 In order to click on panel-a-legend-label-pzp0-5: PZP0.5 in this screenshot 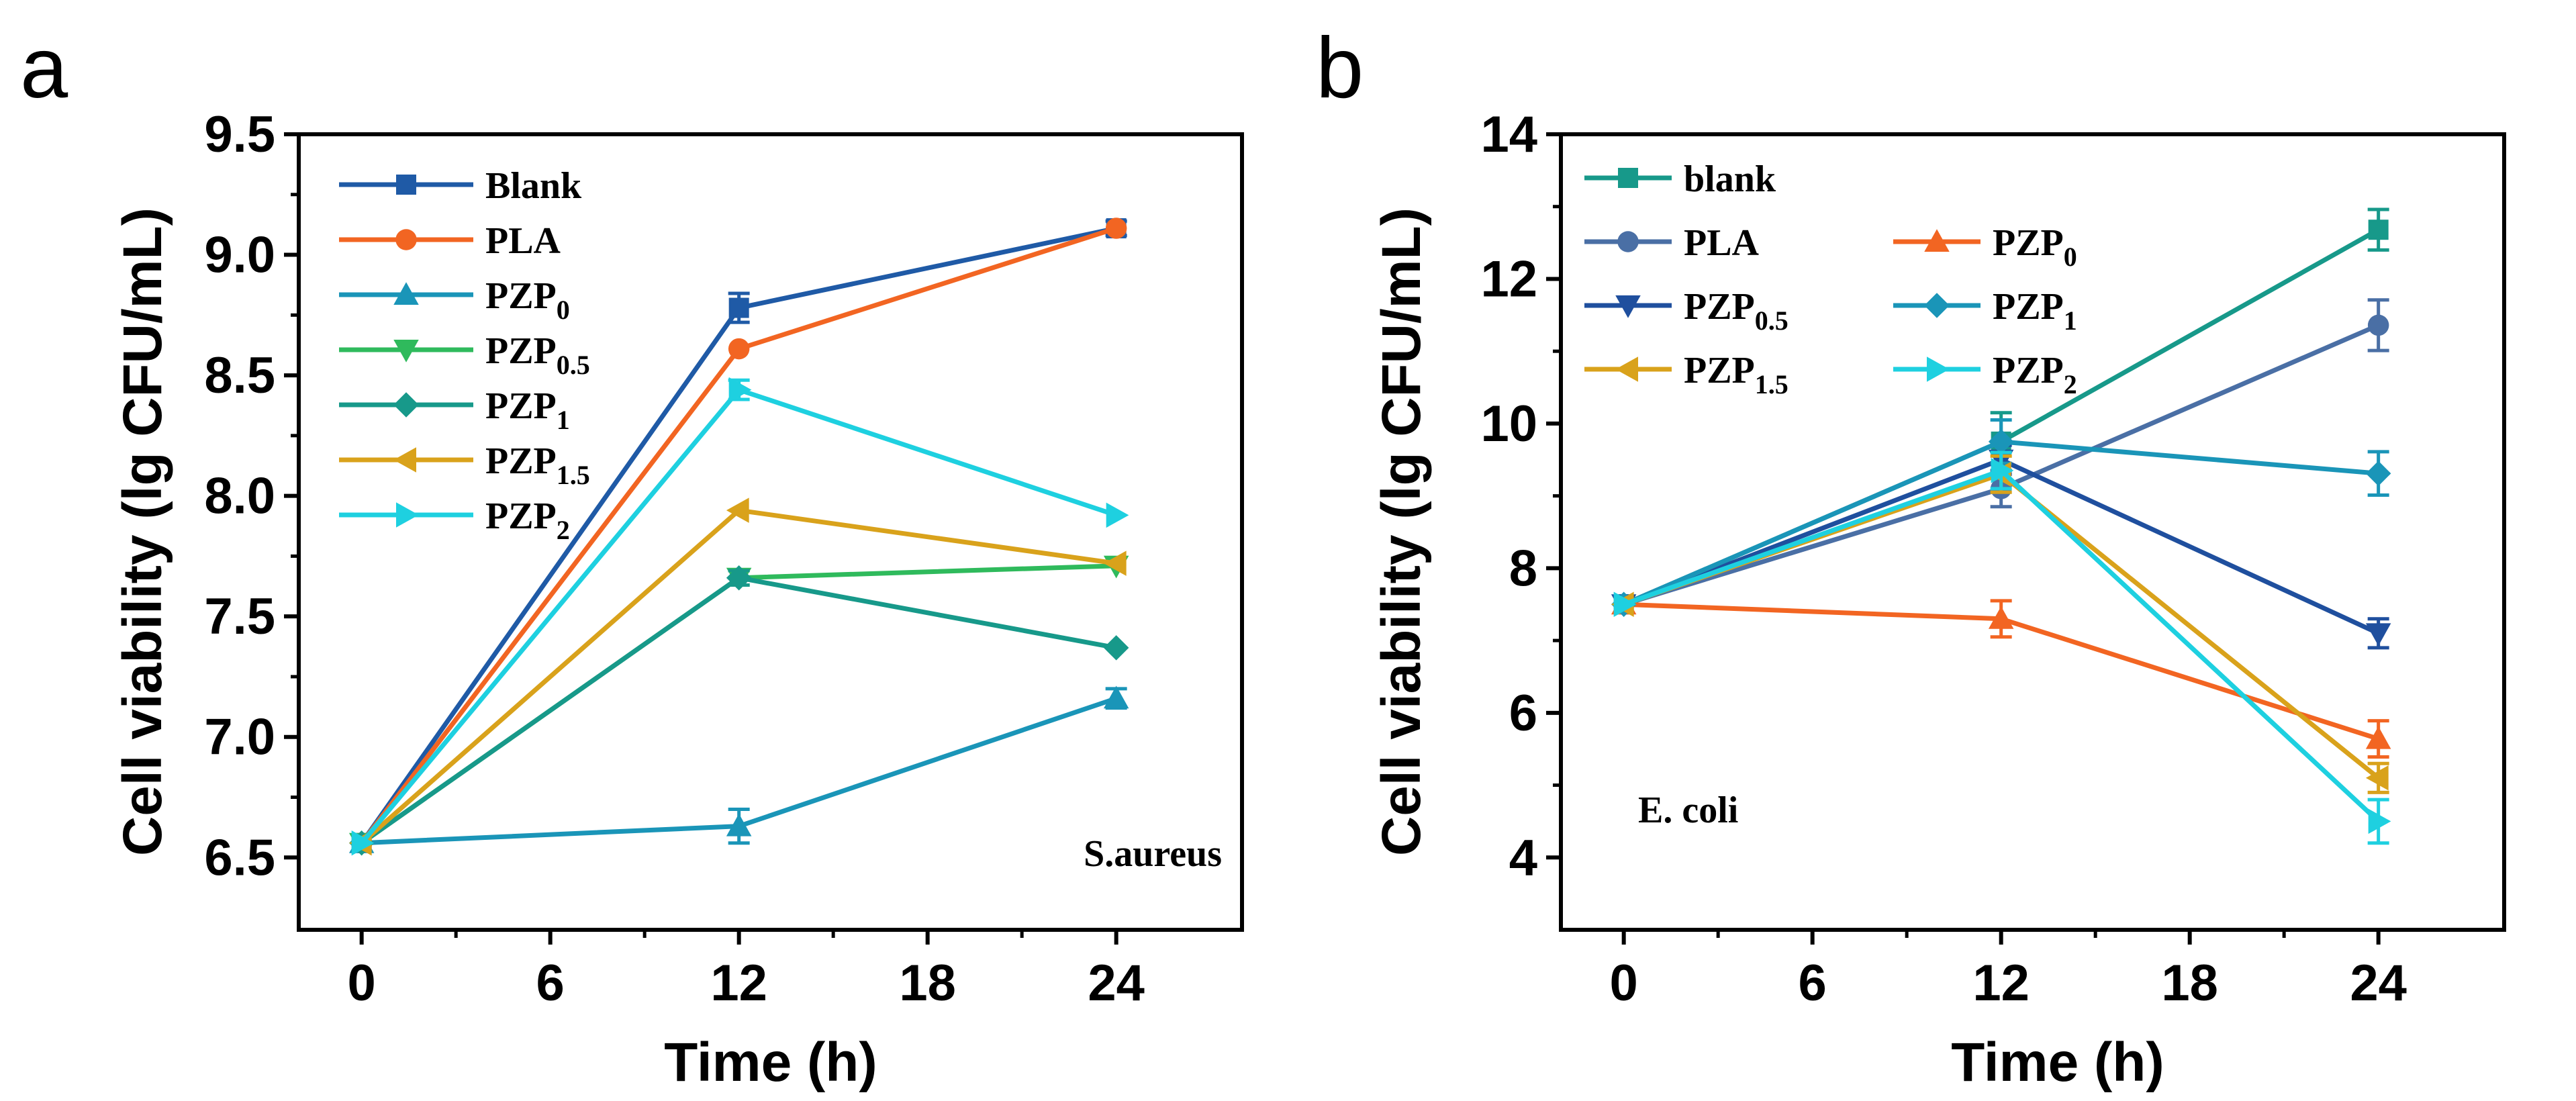, I will do `click(537, 355)`.